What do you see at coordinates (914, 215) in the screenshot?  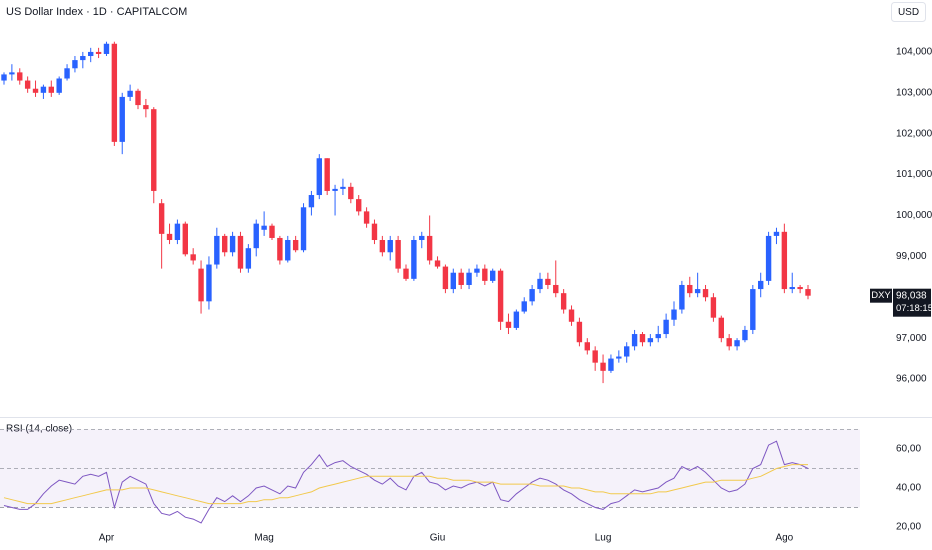 I see `y-tick-label: 100,000` at bounding box center [914, 215].